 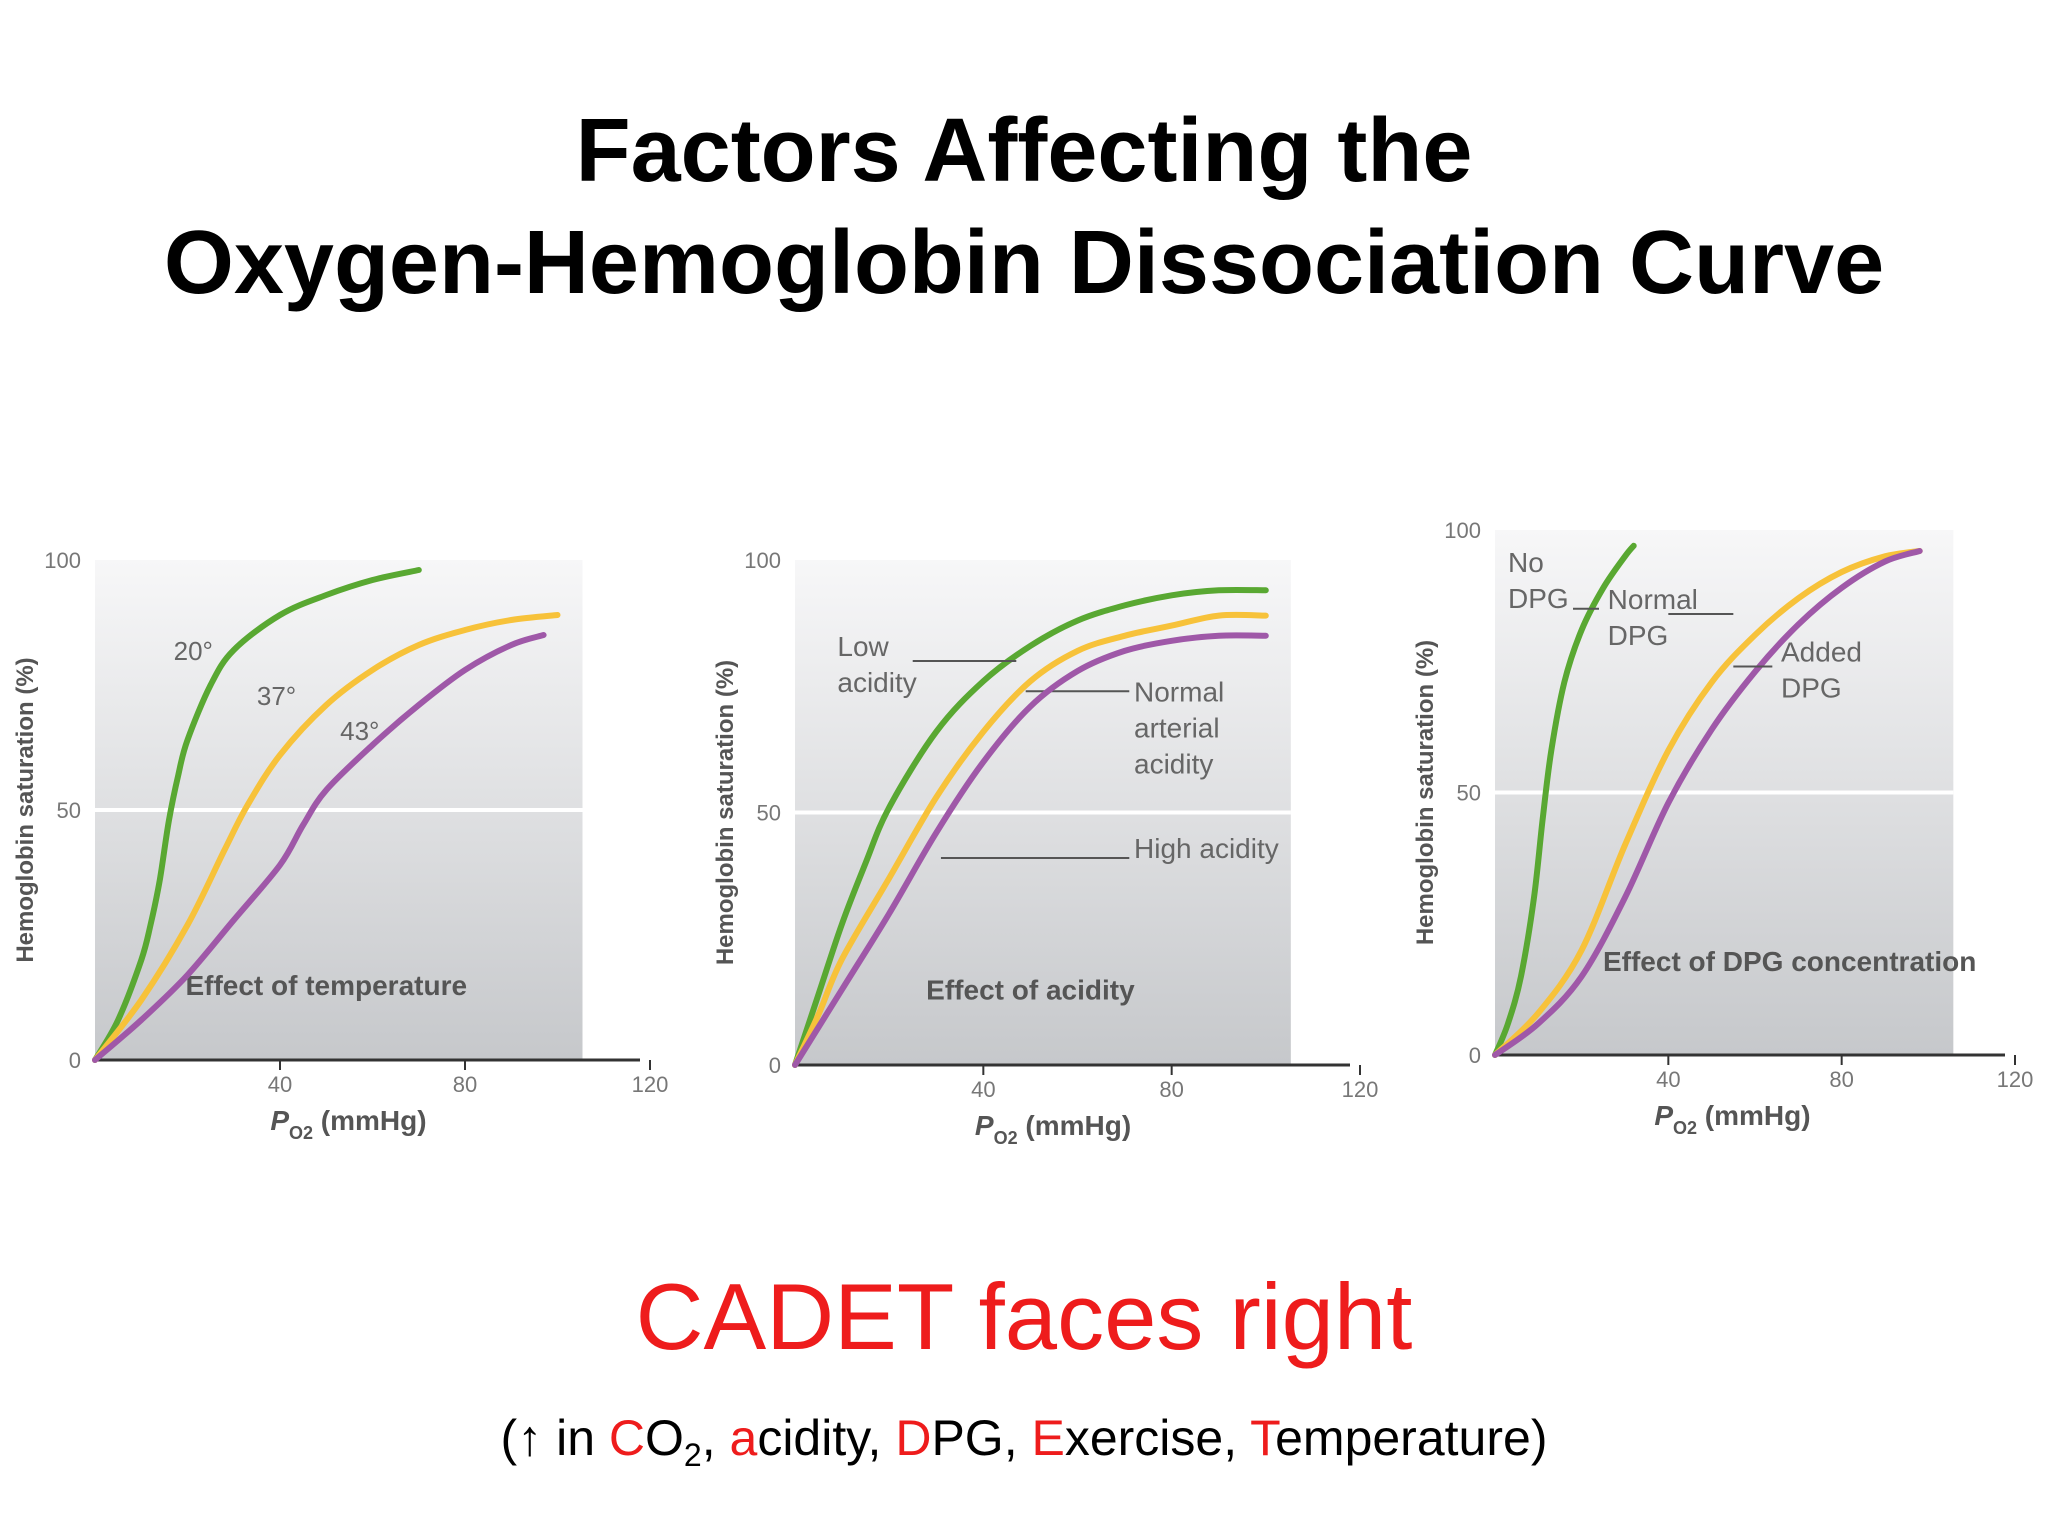 What do you see at coordinates (1024, 1316) in the screenshot?
I see `cadet-subtitle: CADET faces right` at bounding box center [1024, 1316].